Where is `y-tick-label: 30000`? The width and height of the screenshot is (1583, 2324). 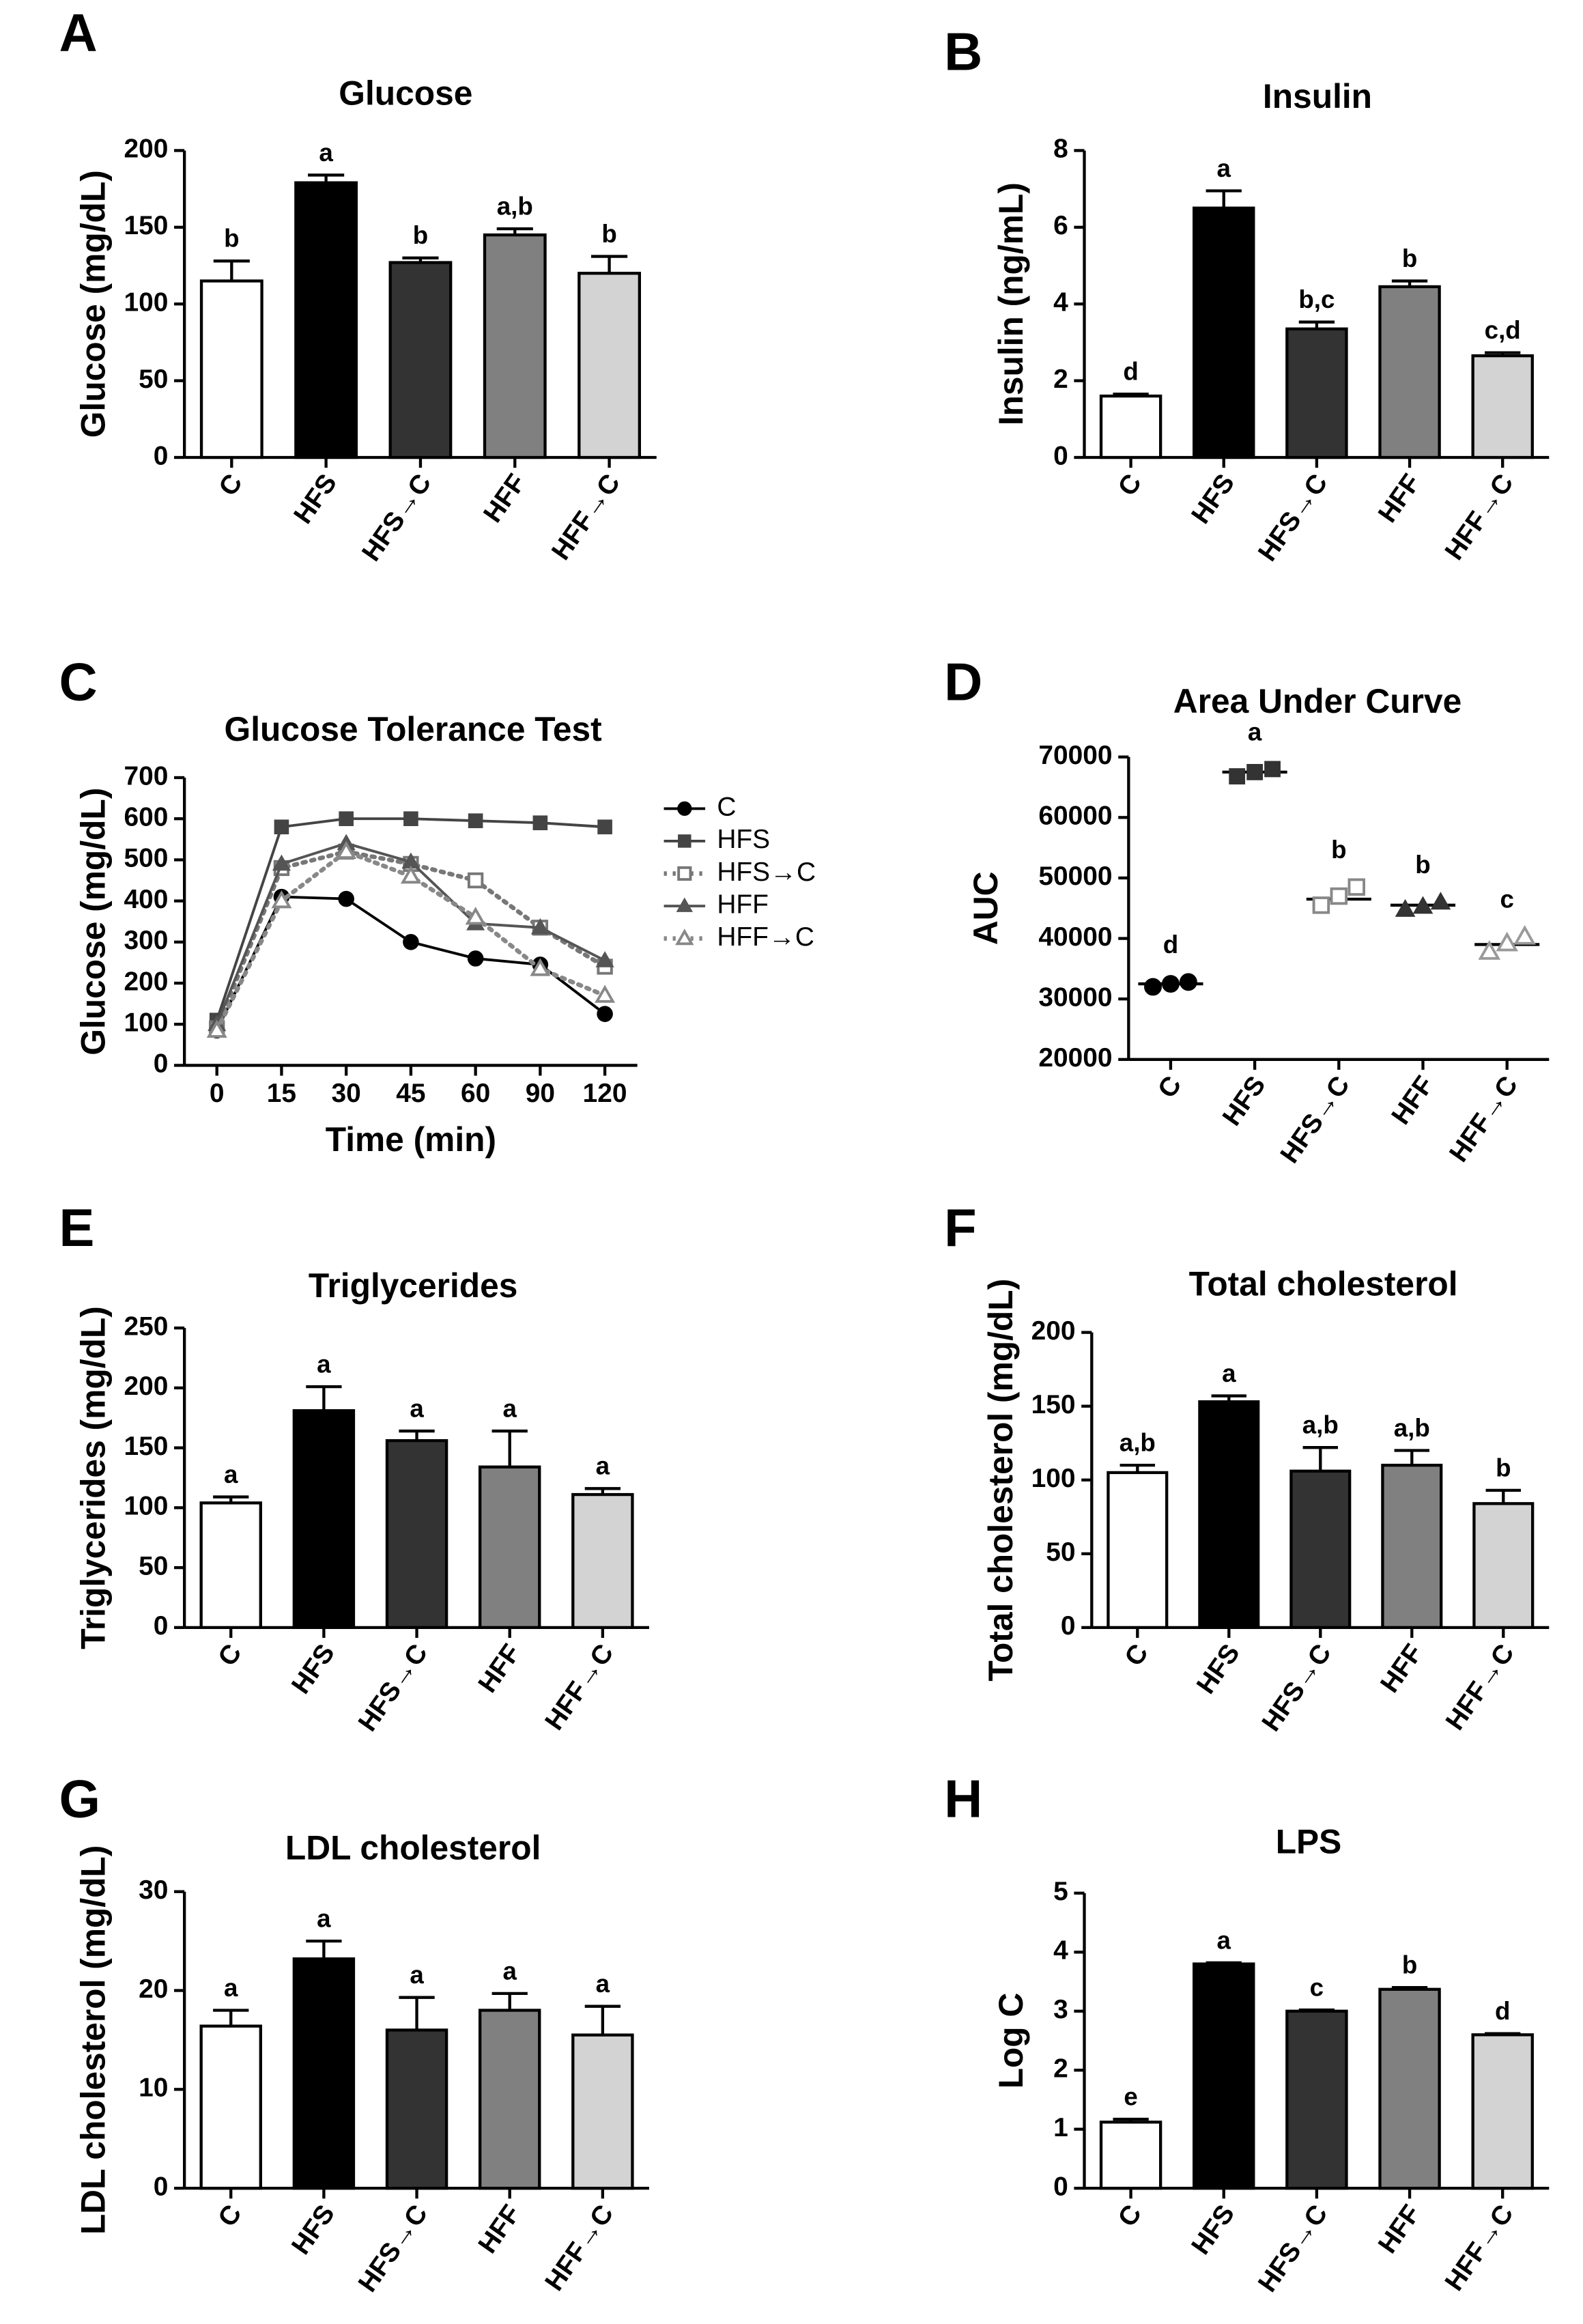
y-tick-label: 30000 is located at coordinates (1075, 997).